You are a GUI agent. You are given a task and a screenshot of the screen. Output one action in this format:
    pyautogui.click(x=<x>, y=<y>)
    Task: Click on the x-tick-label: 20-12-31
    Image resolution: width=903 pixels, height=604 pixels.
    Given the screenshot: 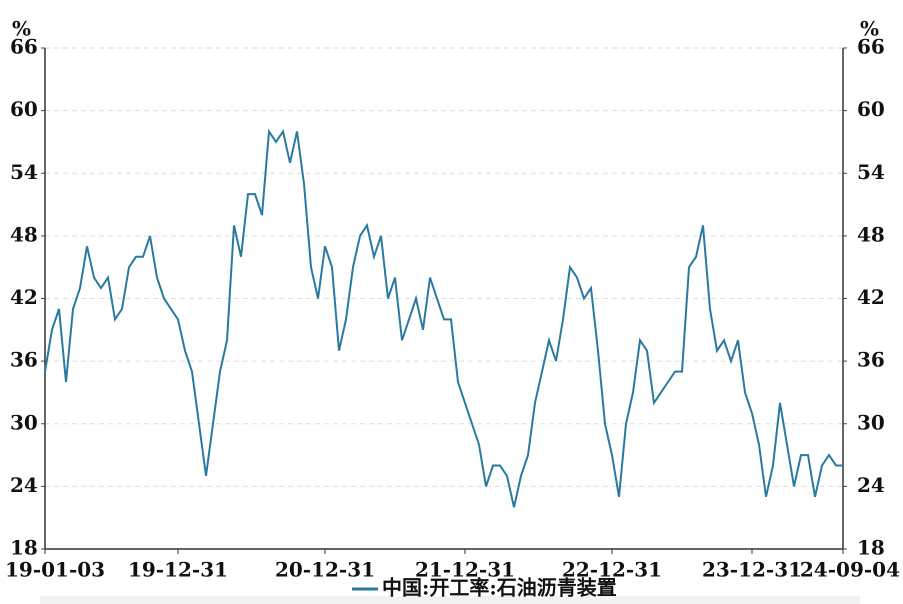 What is the action you would take?
    pyautogui.click(x=325, y=570)
    